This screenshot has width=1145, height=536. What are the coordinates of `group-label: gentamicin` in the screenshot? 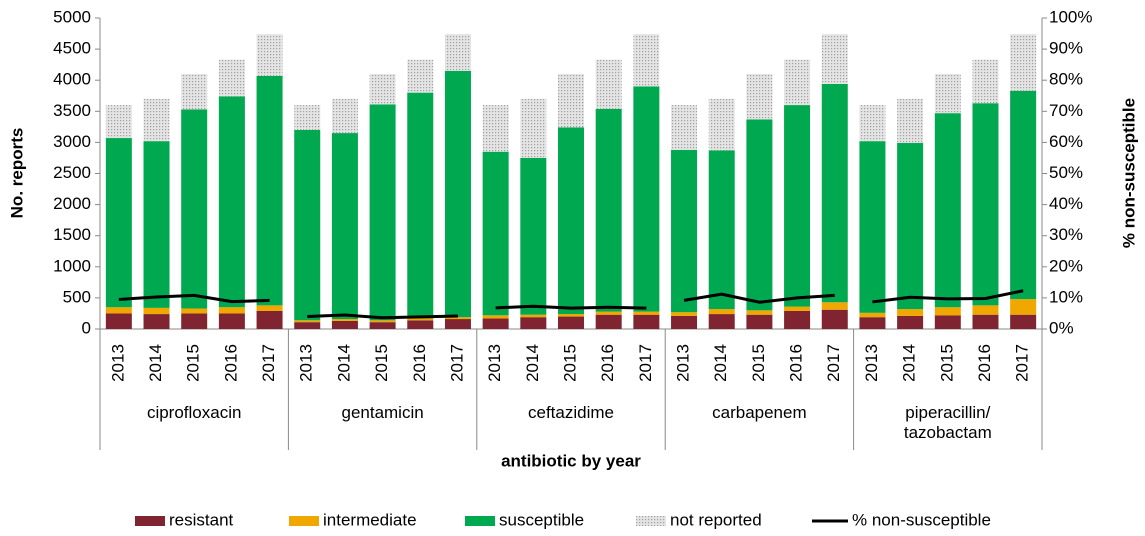 It's located at (382, 412).